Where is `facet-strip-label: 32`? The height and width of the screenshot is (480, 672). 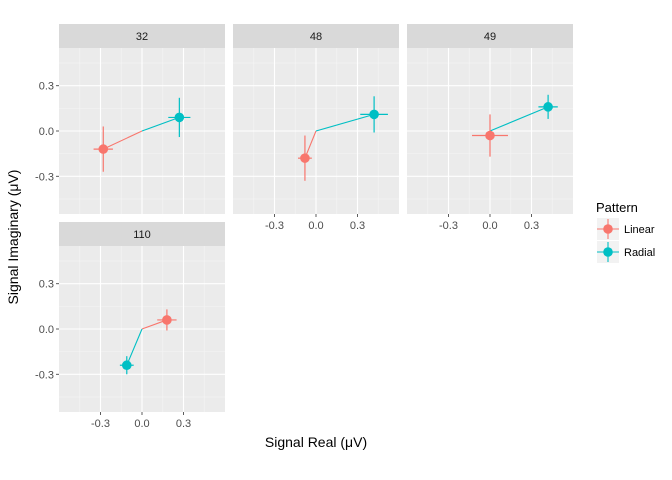 facet-strip-label: 32 is located at coordinates (142, 37).